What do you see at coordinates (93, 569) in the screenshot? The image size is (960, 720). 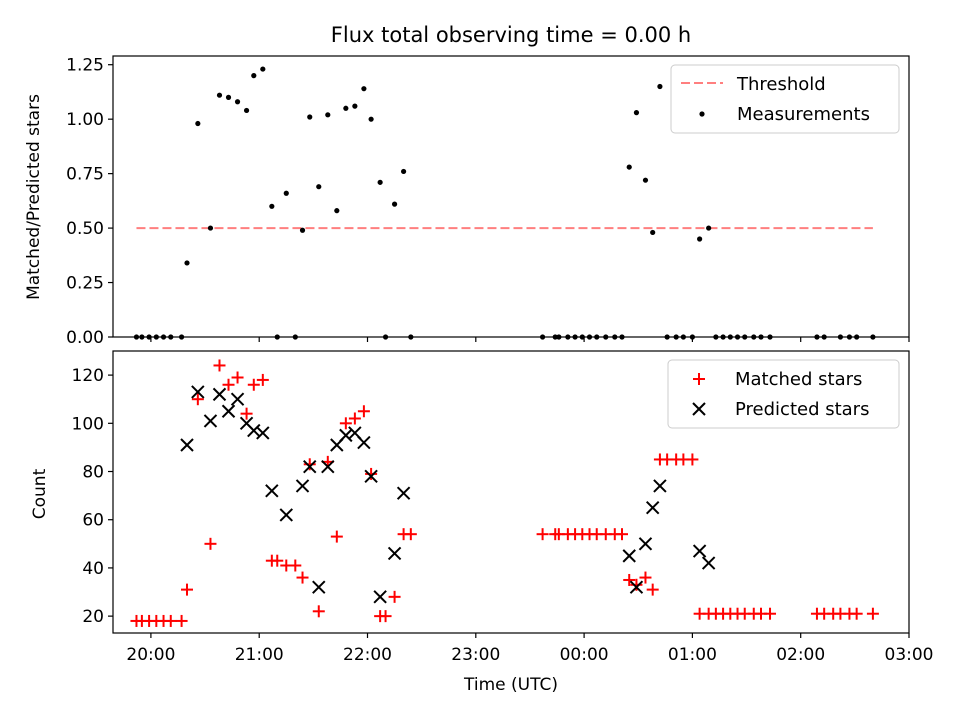 I see `count-y-tick-label: 40` at bounding box center [93, 569].